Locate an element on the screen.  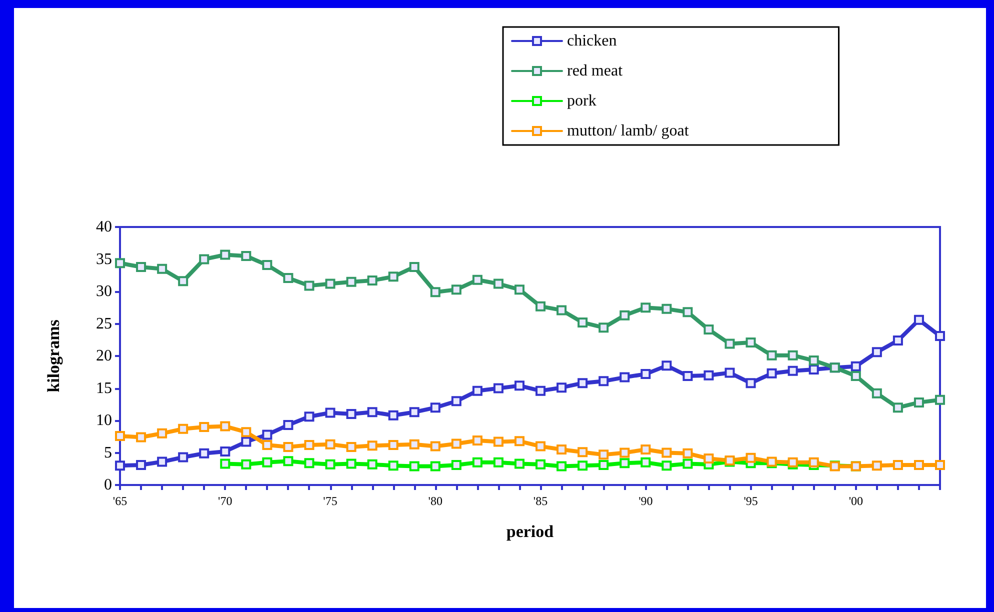
x-tick-label: '80 is located at coordinates (435, 501).